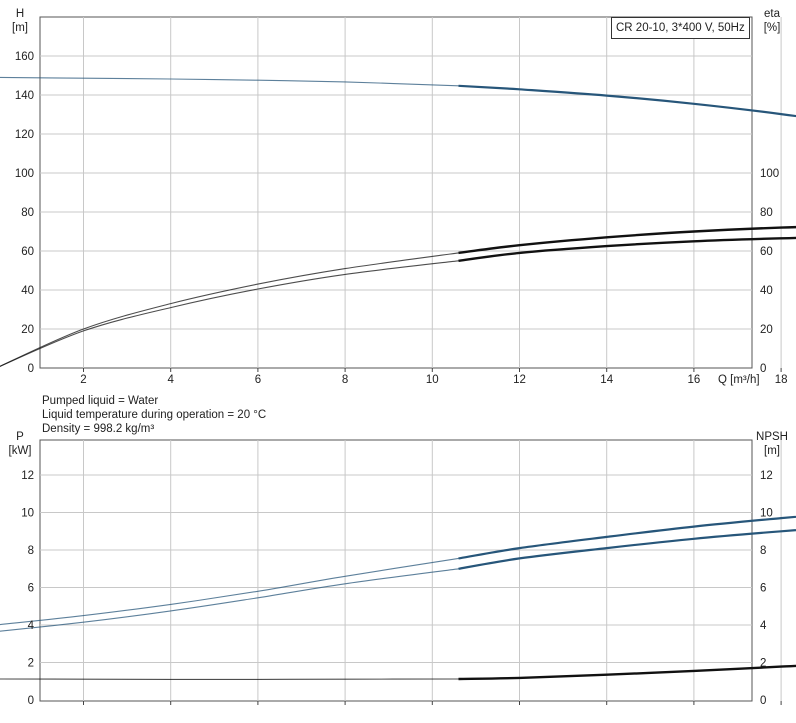 The height and width of the screenshot is (723, 796). Describe the element at coordinates (766, 330) in the screenshot. I see `head-y-right-tick-label: 20` at that location.